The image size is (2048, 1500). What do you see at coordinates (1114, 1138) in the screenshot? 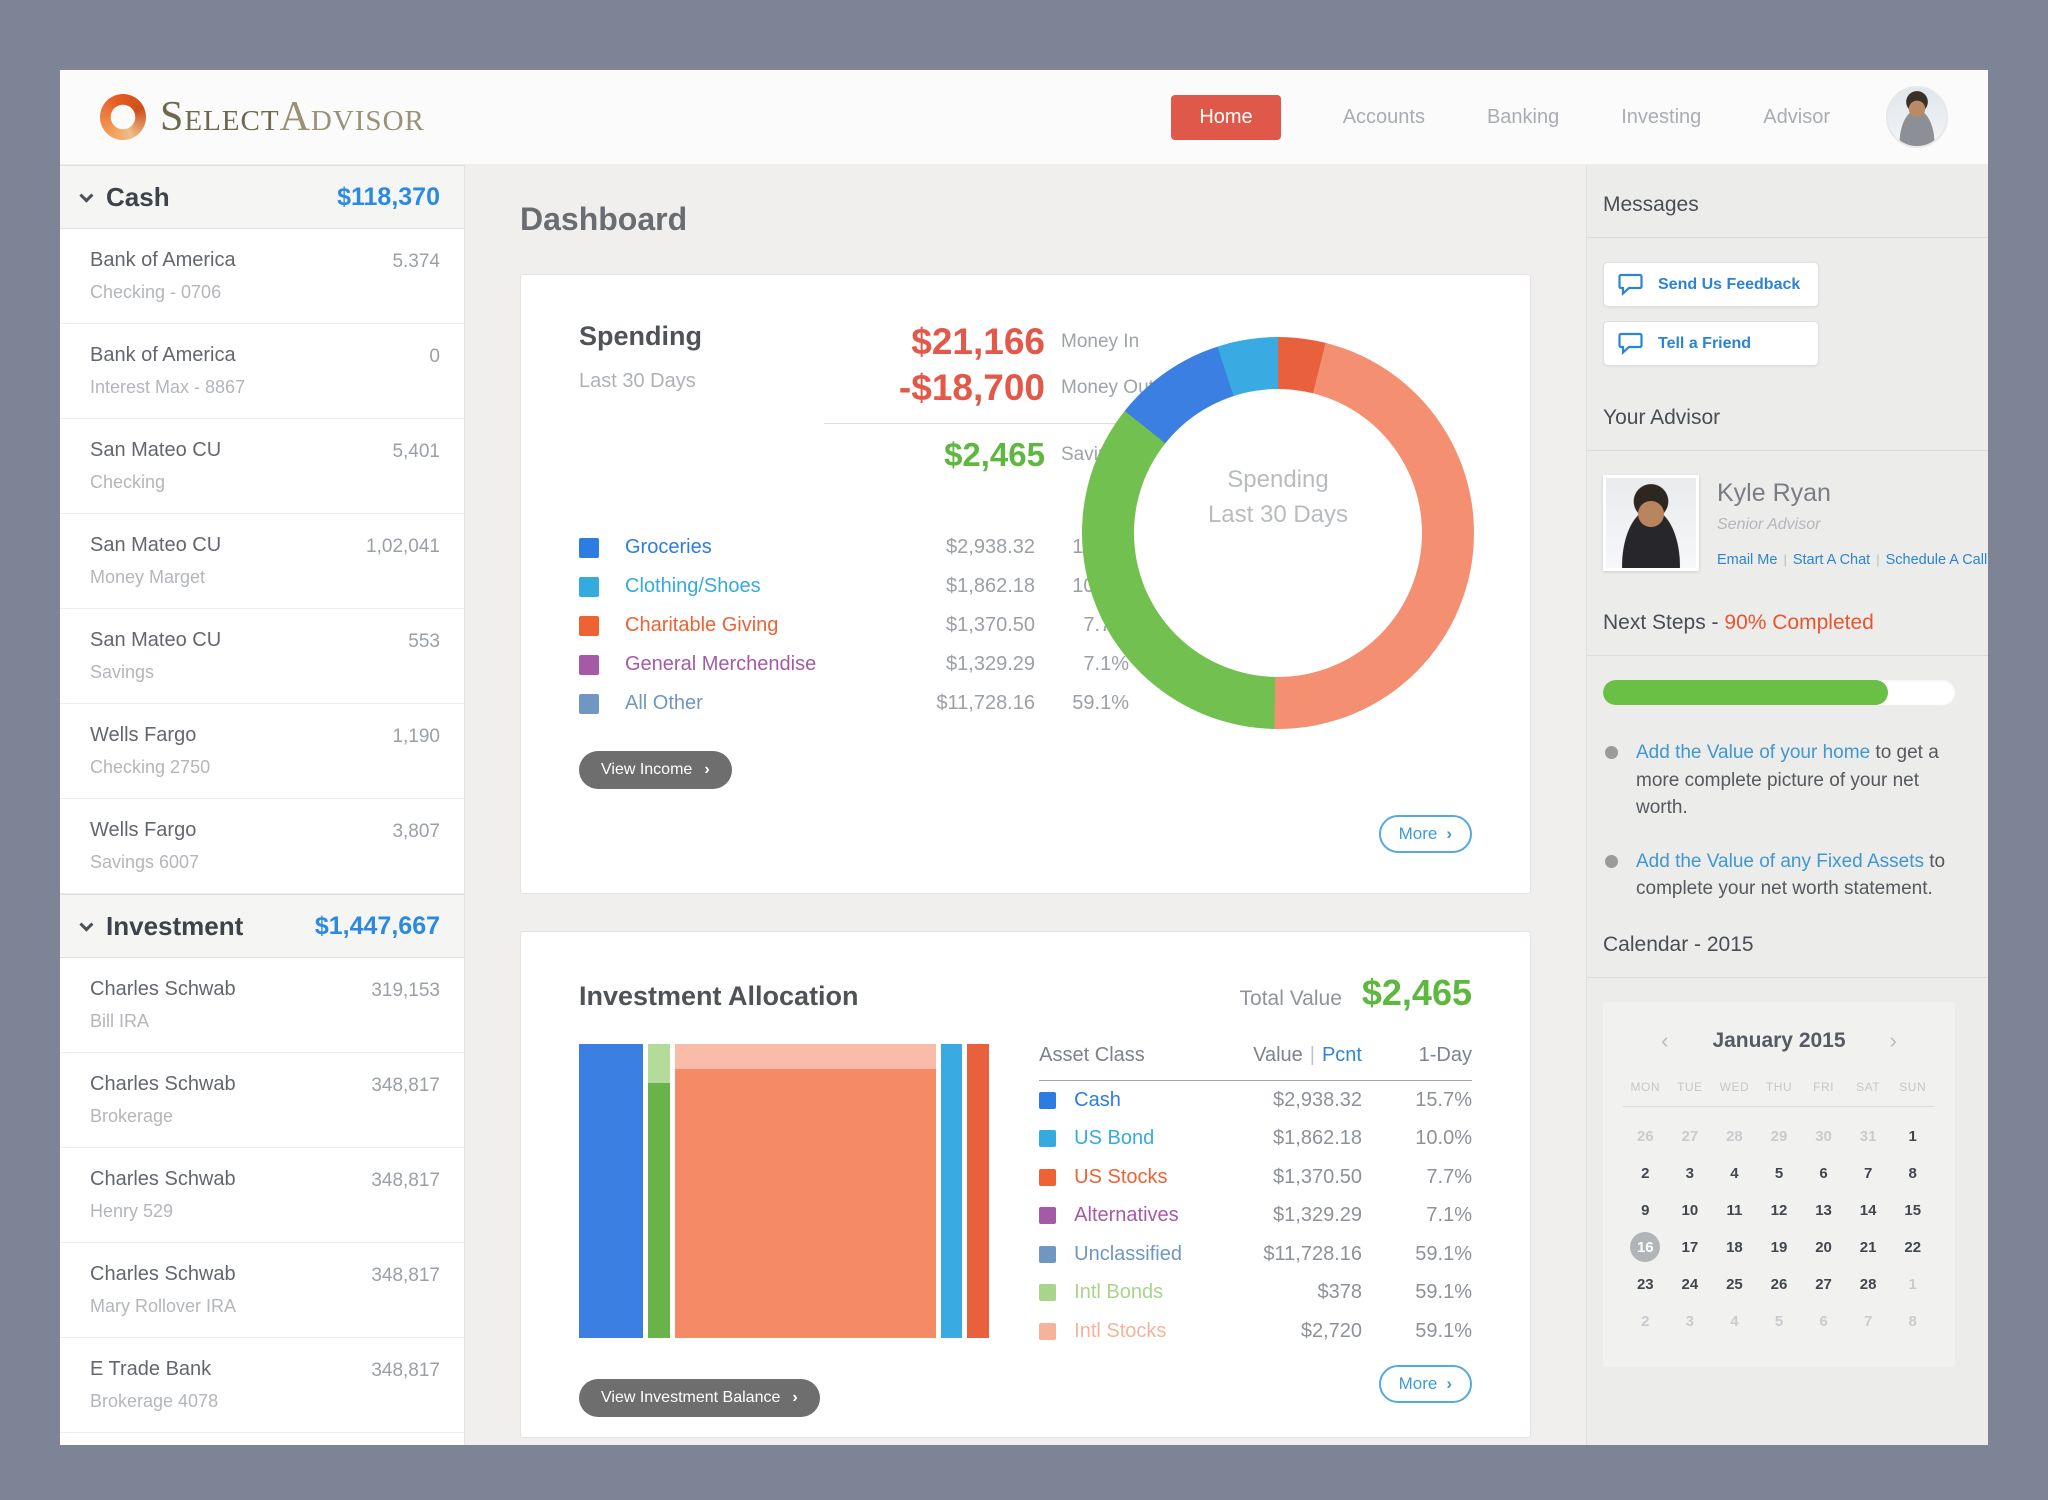
I see `asset-label: US Bond` at bounding box center [1114, 1138].